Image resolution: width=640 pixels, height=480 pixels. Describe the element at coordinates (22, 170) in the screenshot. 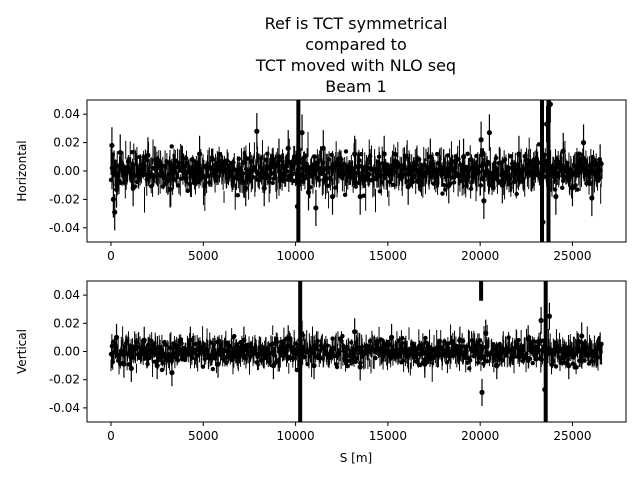

I see `y-axis-label-horizontal: Horizontal` at that location.